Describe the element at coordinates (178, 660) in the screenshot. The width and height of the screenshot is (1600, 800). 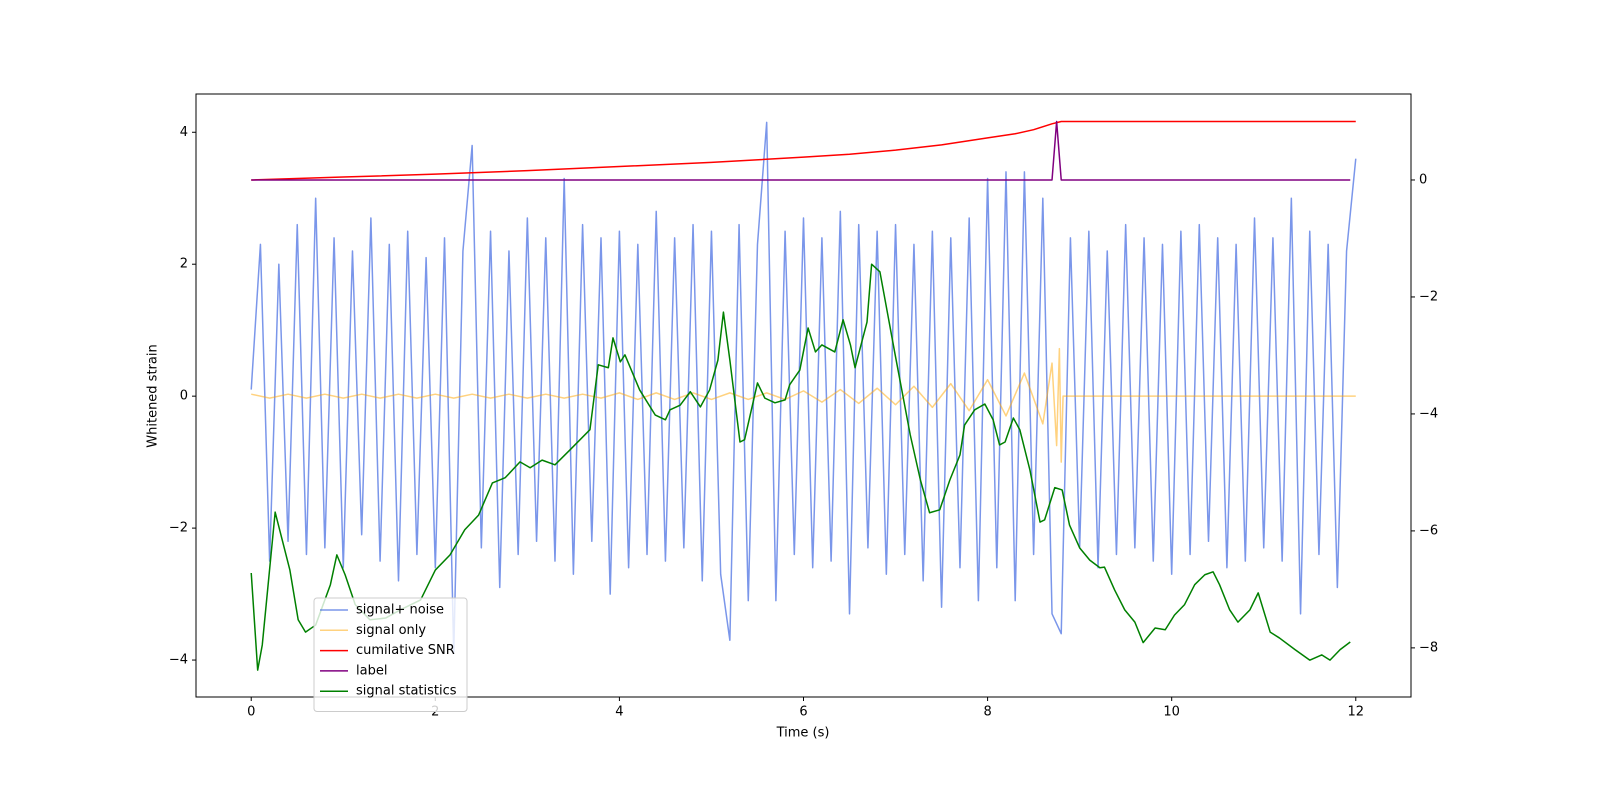
I see `y-tick-label: −4` at that location.